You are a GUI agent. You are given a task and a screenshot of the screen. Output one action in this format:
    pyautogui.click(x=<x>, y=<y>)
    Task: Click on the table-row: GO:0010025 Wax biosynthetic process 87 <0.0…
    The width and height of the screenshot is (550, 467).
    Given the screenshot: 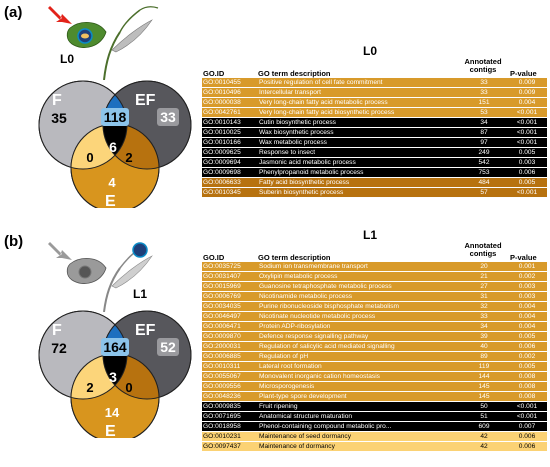 What is the action you would take?
    pyautogui.click(x=374, y=133)
    